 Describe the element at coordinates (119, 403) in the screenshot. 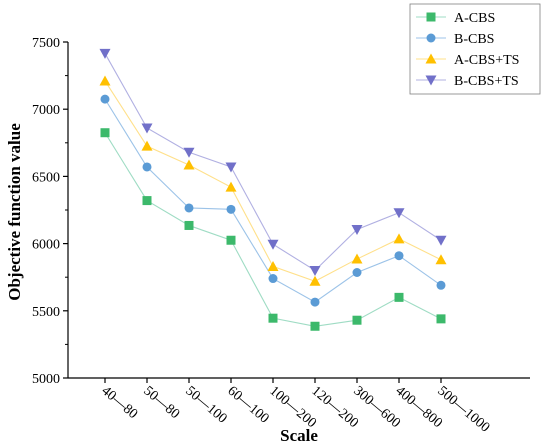

I see `x-tick-label: 40—80` at that location.